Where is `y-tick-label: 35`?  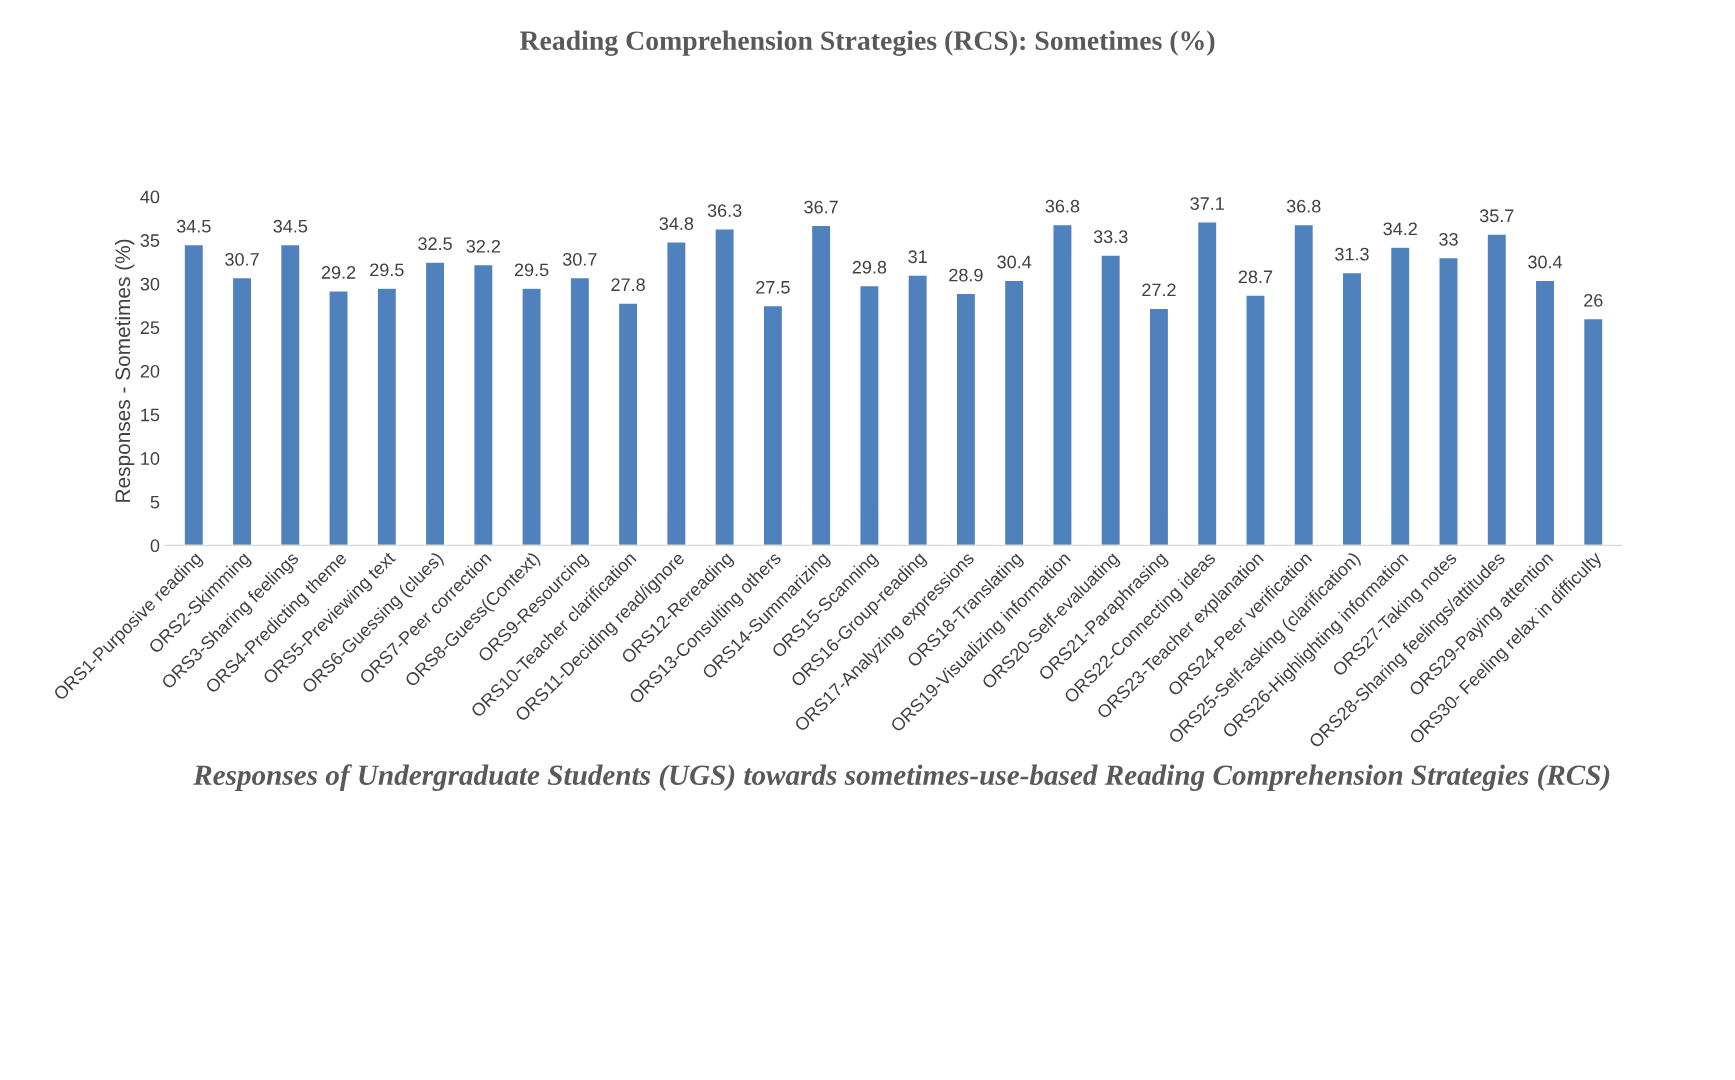
y-tick-label: 35 is located at coordinates (150, 240).